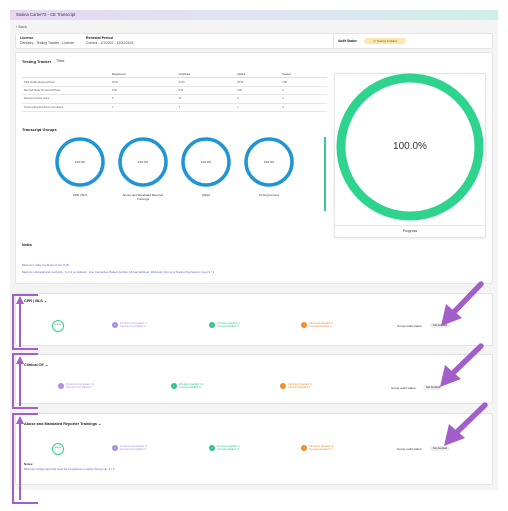 The image size is (508, 511). What do you see at coordinates (37, 61) in the screenshot?
I see `testing-tracker-title: Testing Tracker` at bounding box center [37, 61].